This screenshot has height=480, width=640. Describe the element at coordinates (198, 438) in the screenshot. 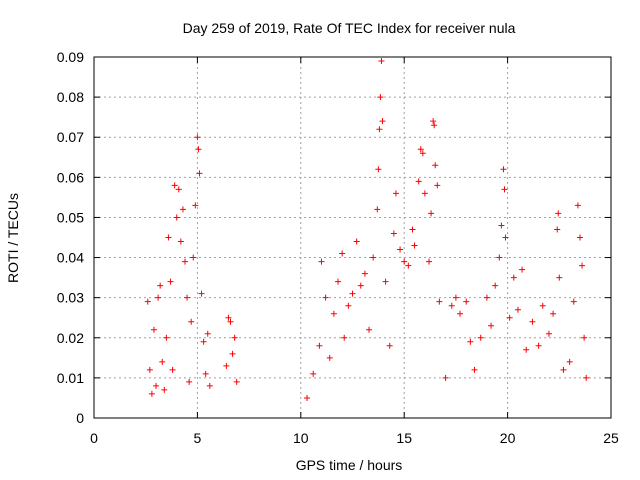

I see `x-tick-label: 5` at that location.